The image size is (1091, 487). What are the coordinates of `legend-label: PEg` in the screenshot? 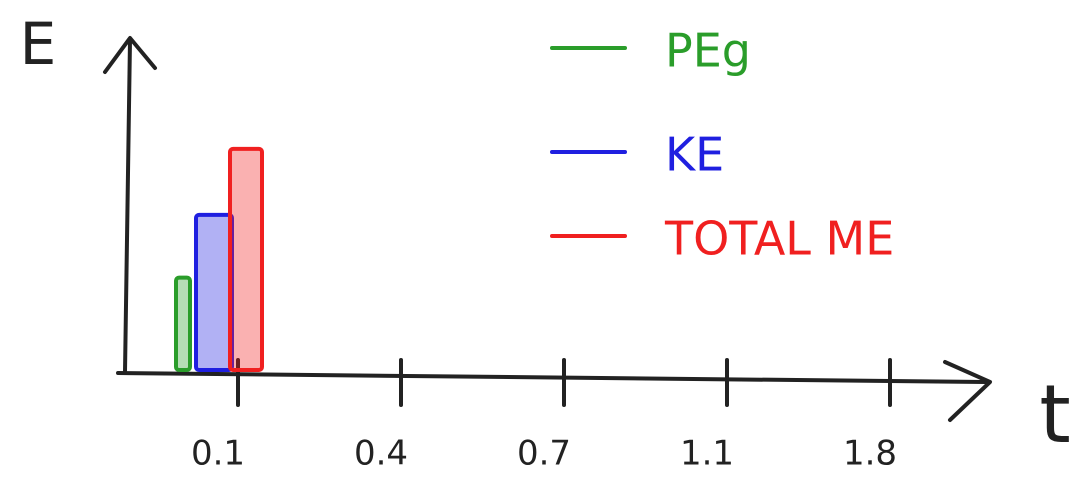 It's located at (708, 51).